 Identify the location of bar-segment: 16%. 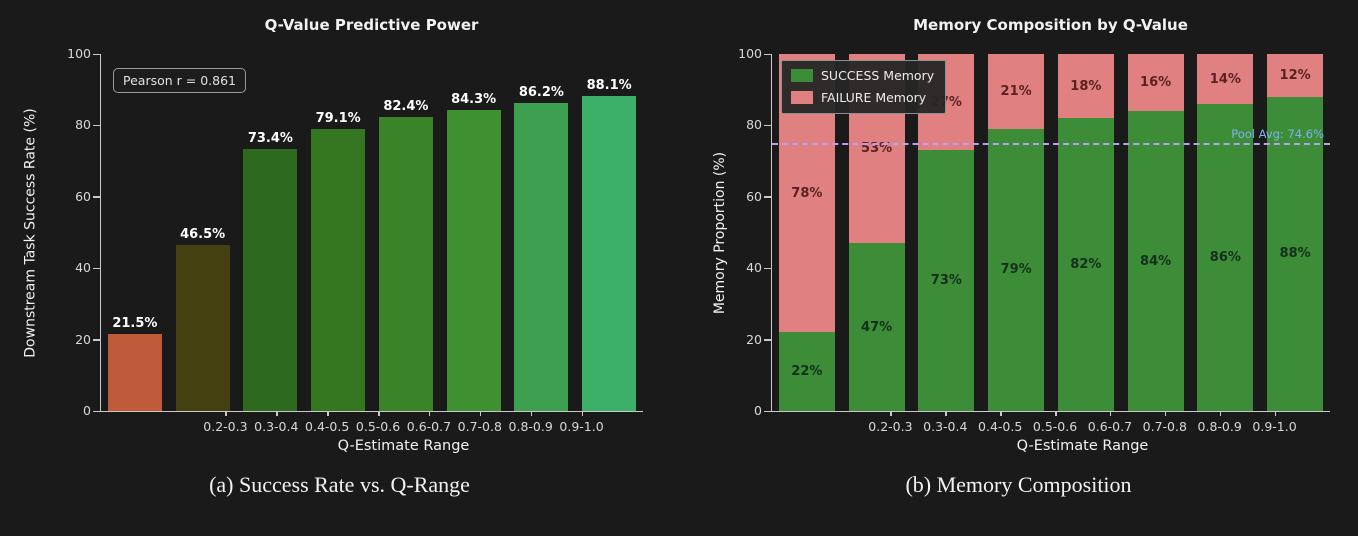
(1155, 83).